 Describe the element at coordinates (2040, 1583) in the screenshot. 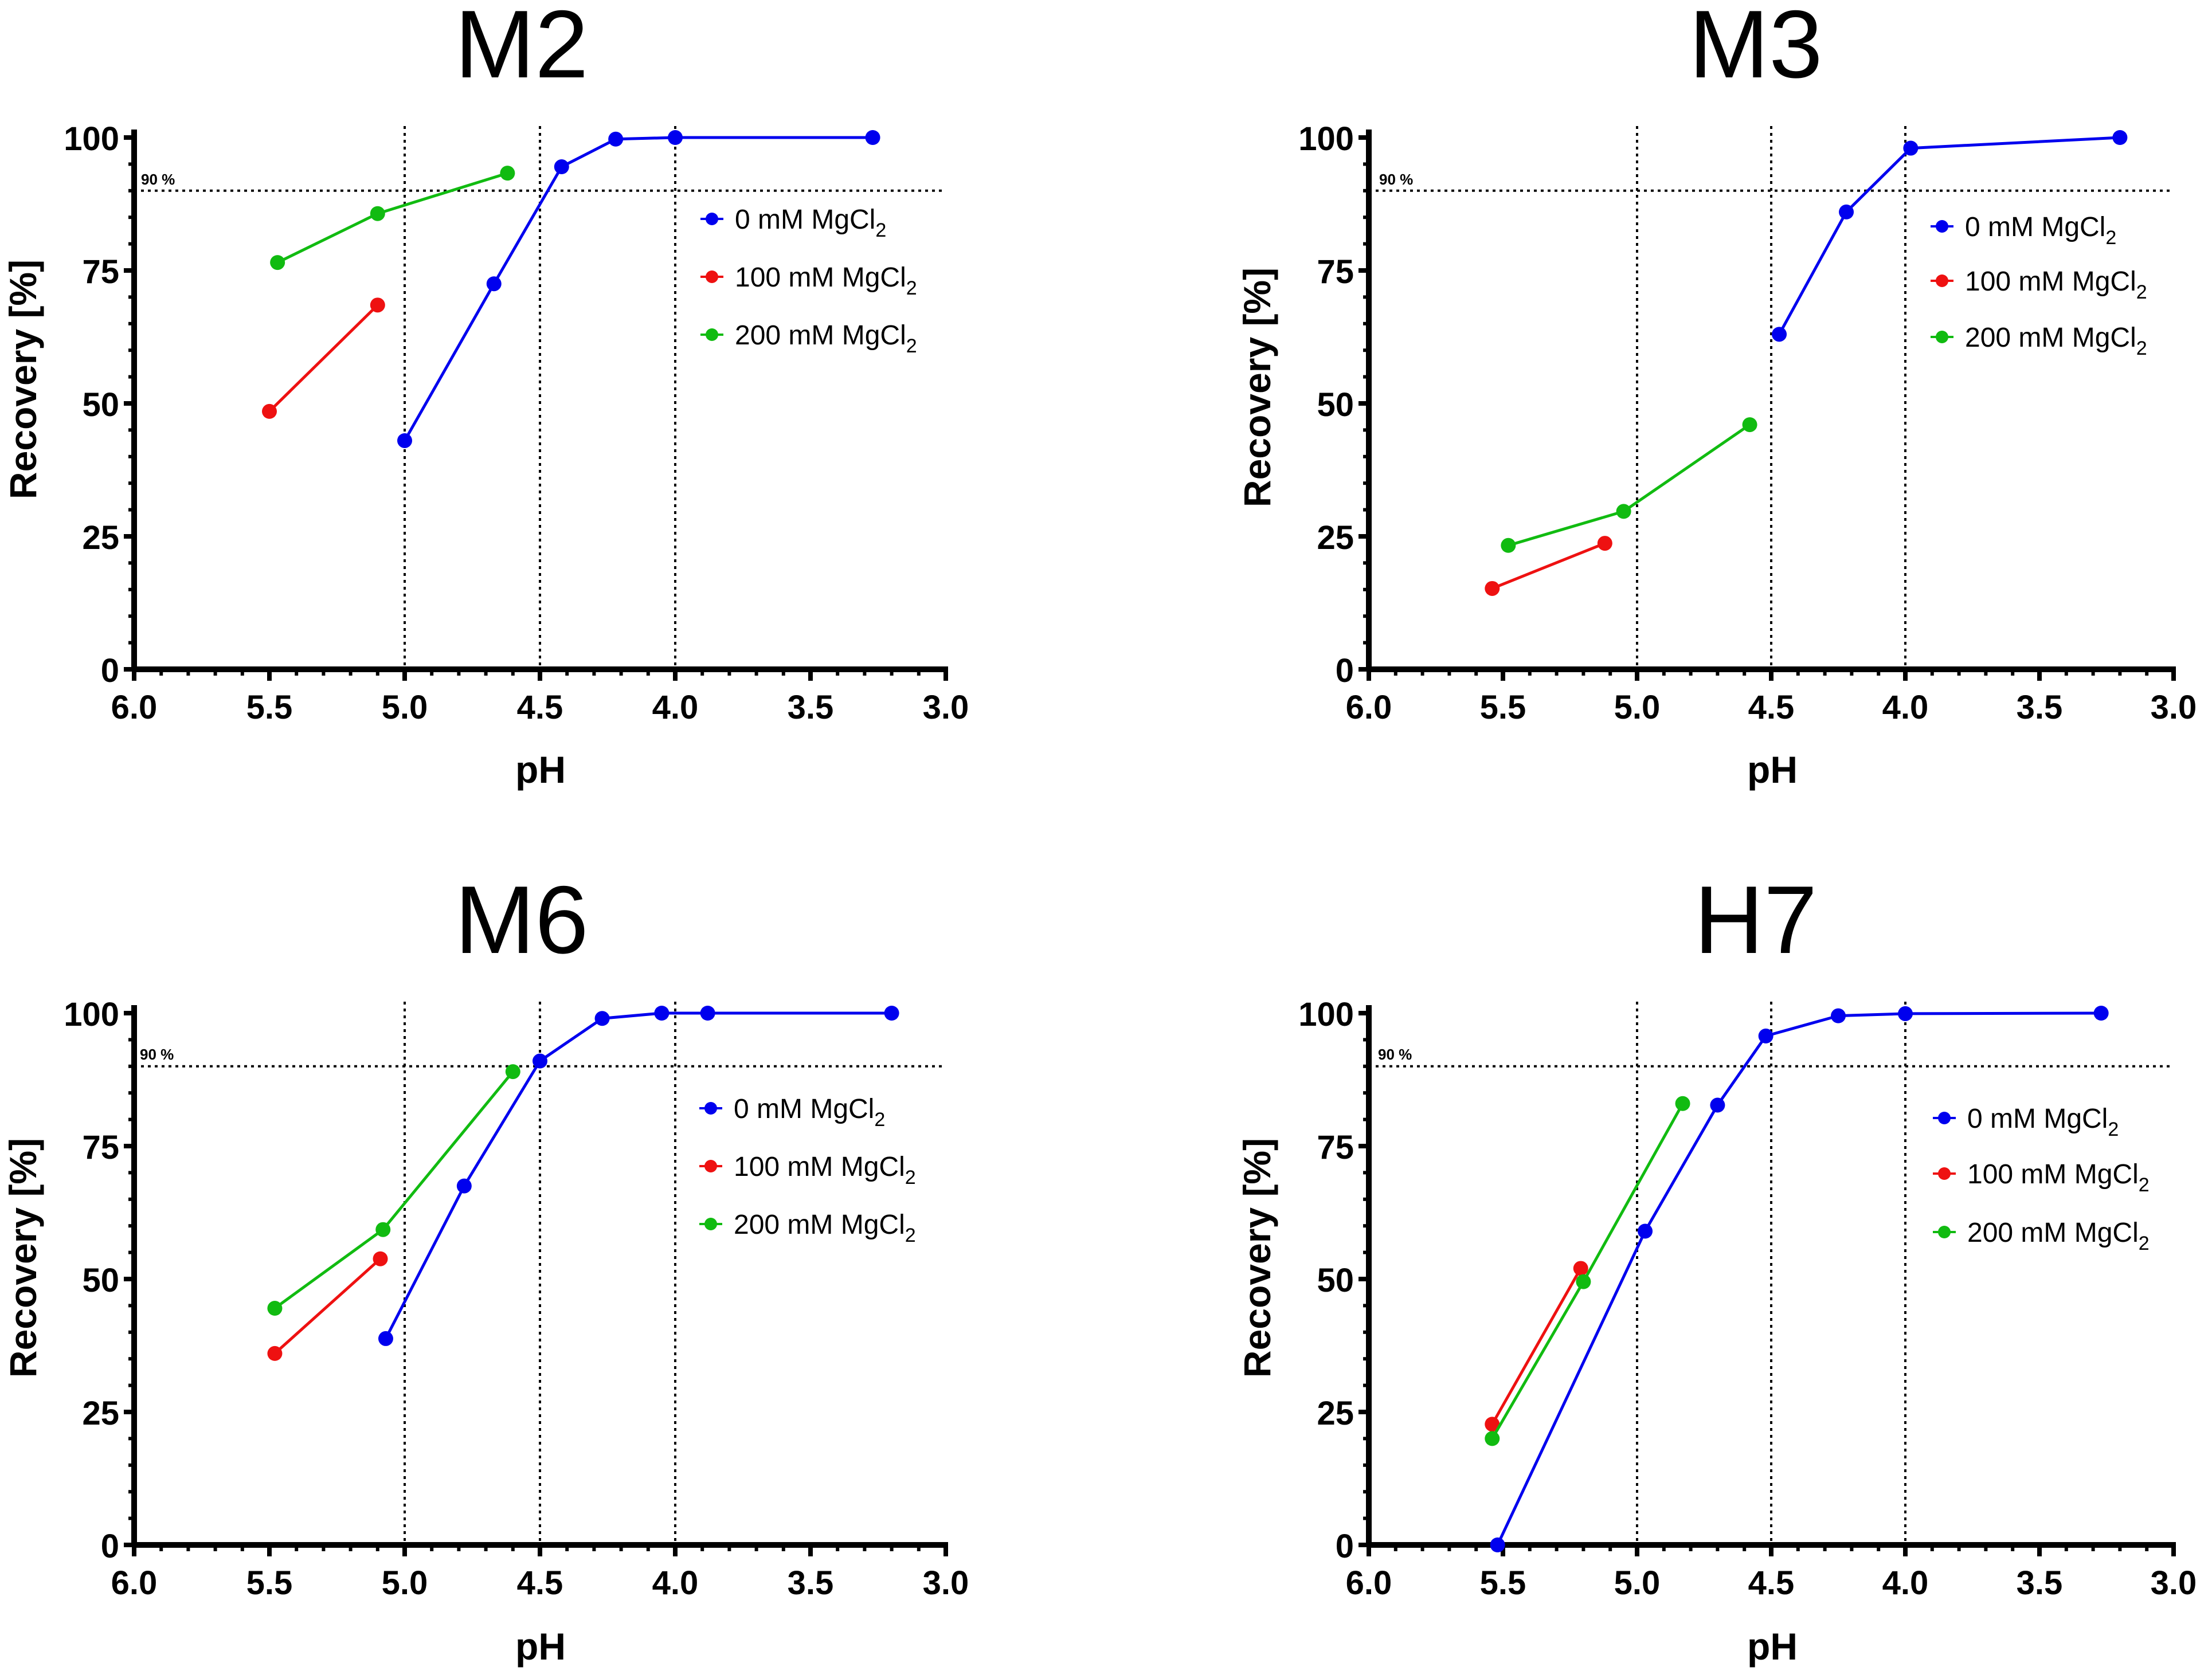

I see `x-tick-label: 3.5` at that location.